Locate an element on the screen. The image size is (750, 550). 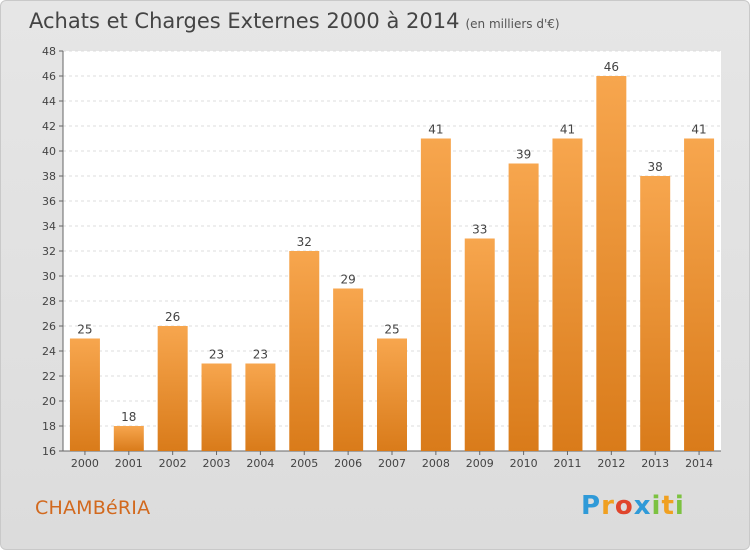
x-tick-label: 2007 is located at coordinates (392, 463).